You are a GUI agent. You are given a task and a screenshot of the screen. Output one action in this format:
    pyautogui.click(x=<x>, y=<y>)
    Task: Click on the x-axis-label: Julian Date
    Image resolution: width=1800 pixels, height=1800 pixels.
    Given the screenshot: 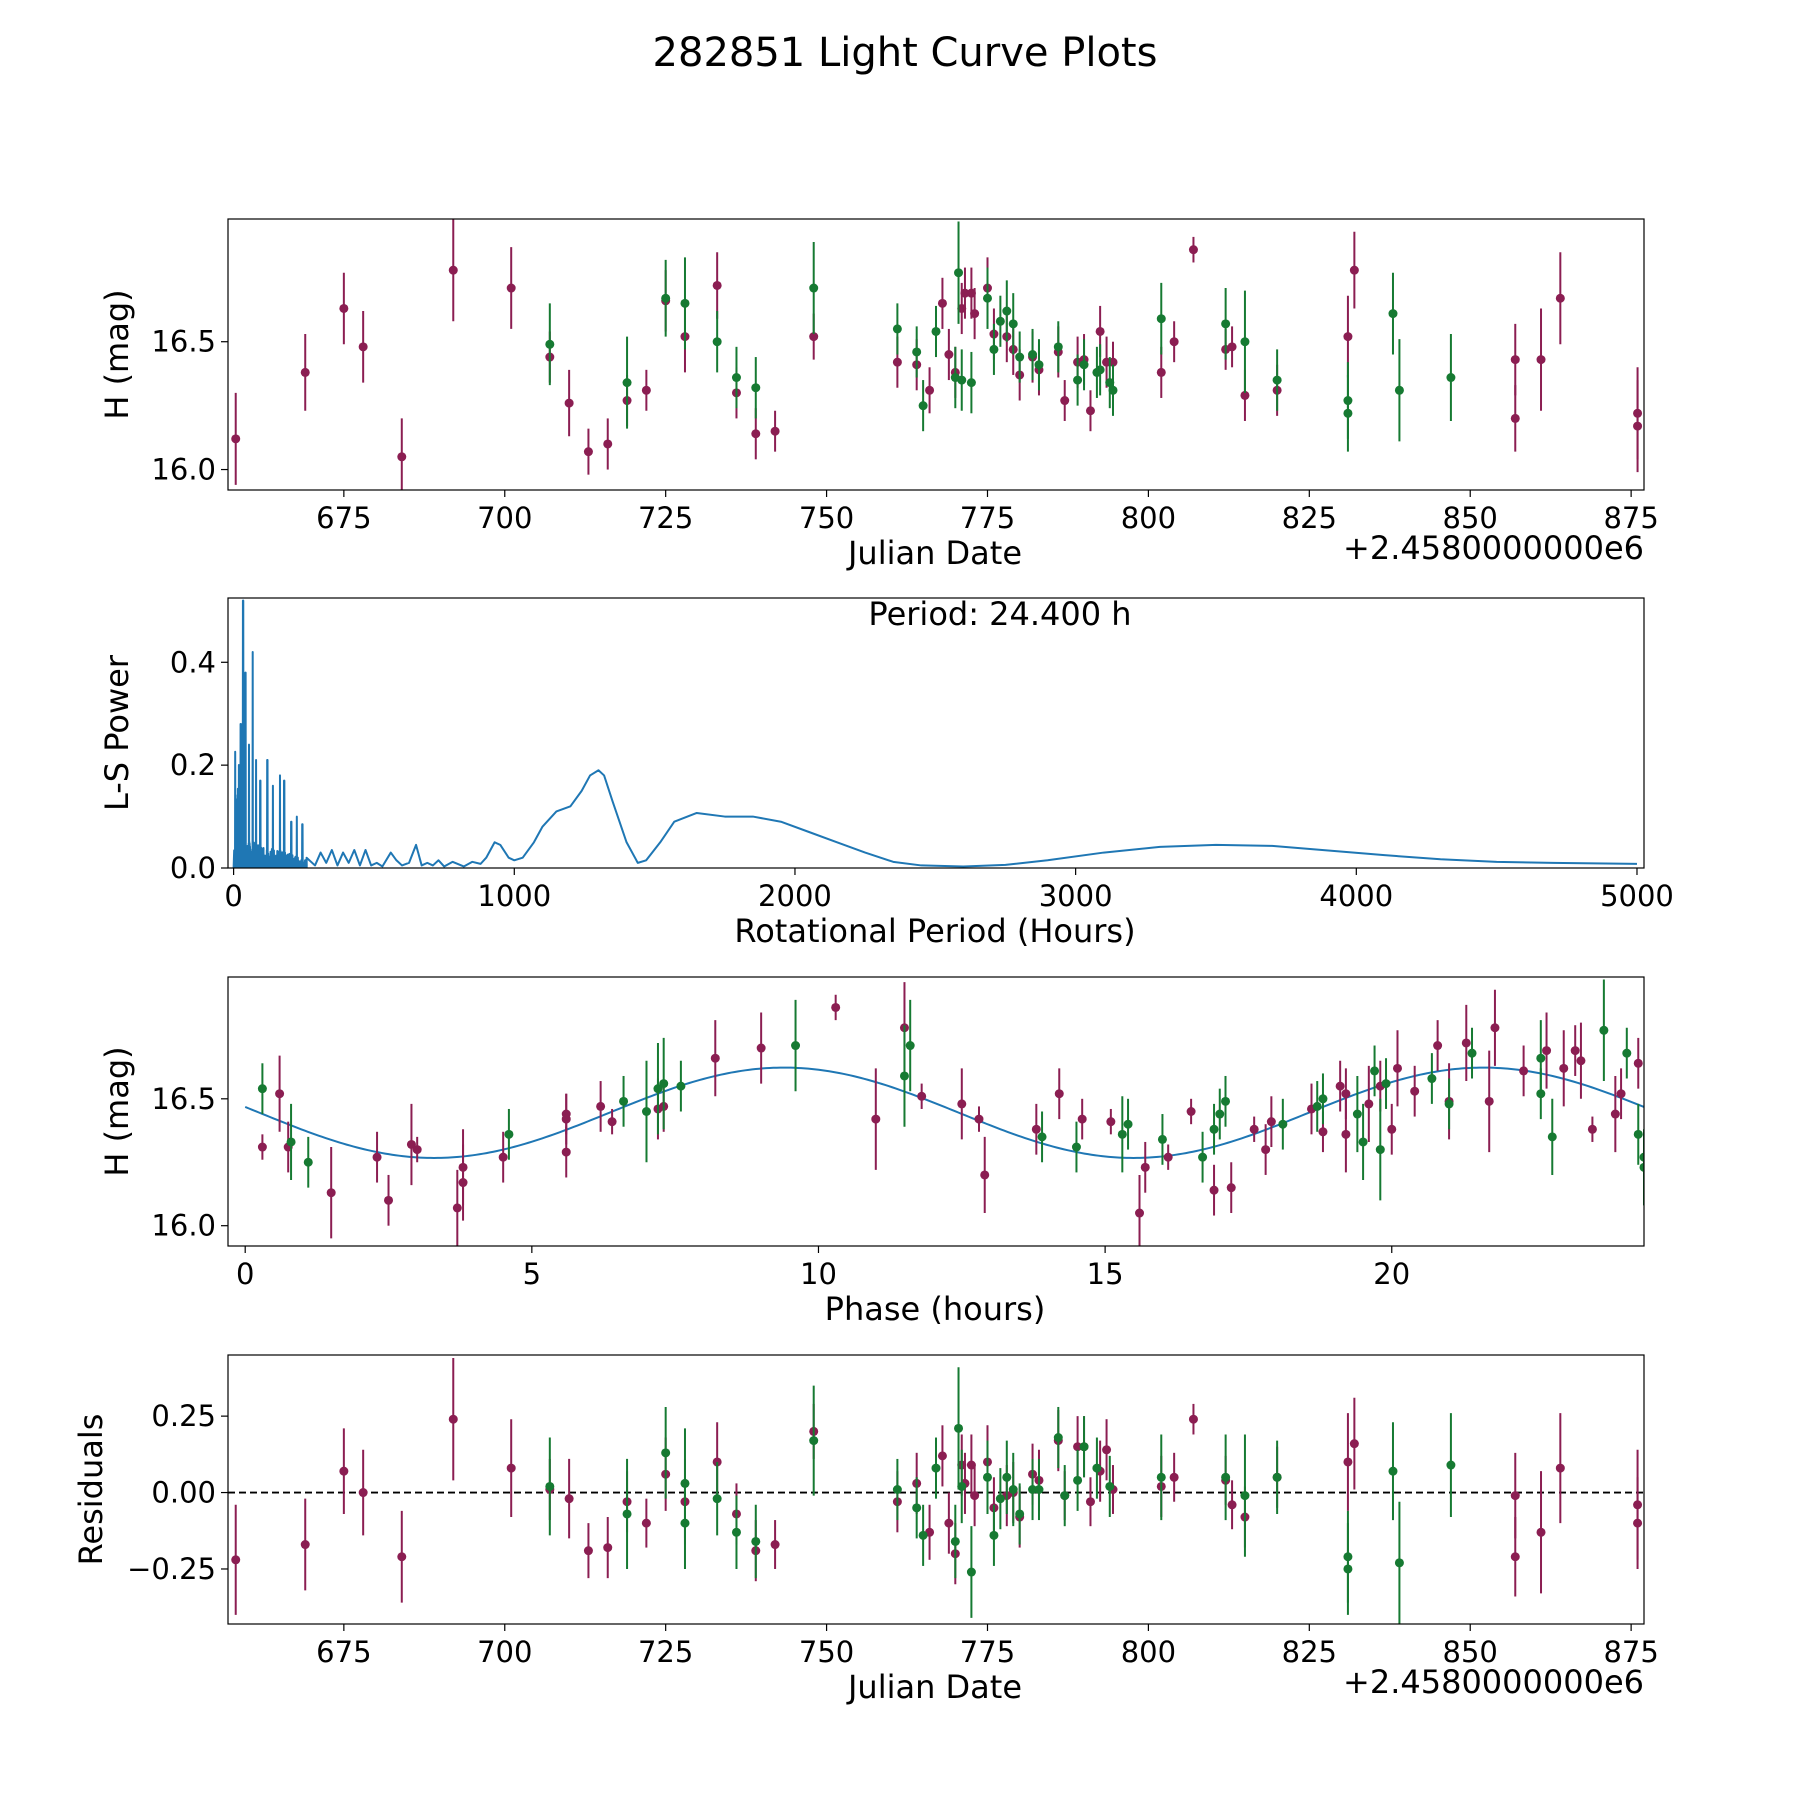 What is the action you would take?
    pyautogui.click(x=934, y=553)
    